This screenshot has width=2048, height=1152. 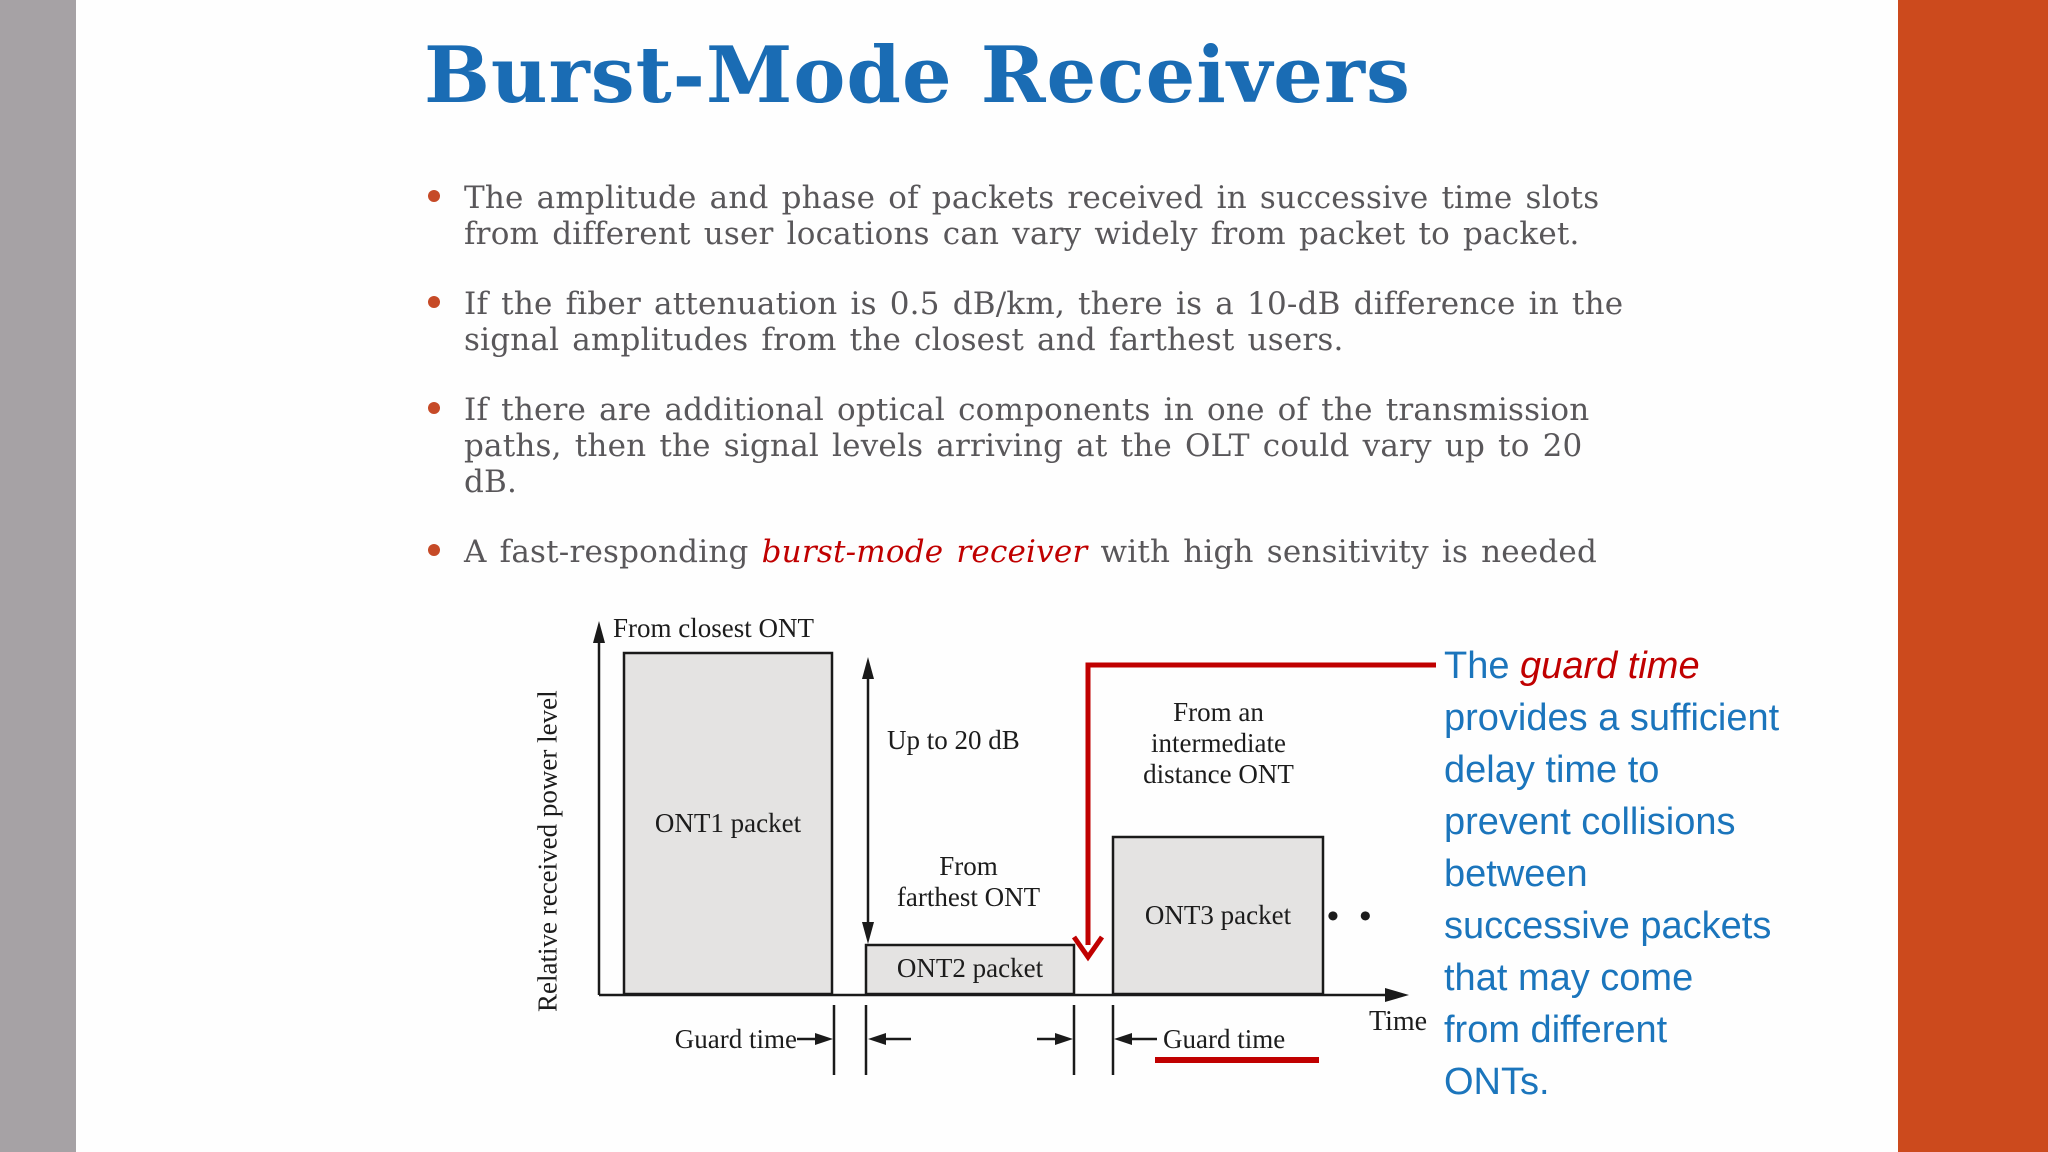 I want to click on from-closest-ont-label: From closest ONT, so click(x=713, y=628).